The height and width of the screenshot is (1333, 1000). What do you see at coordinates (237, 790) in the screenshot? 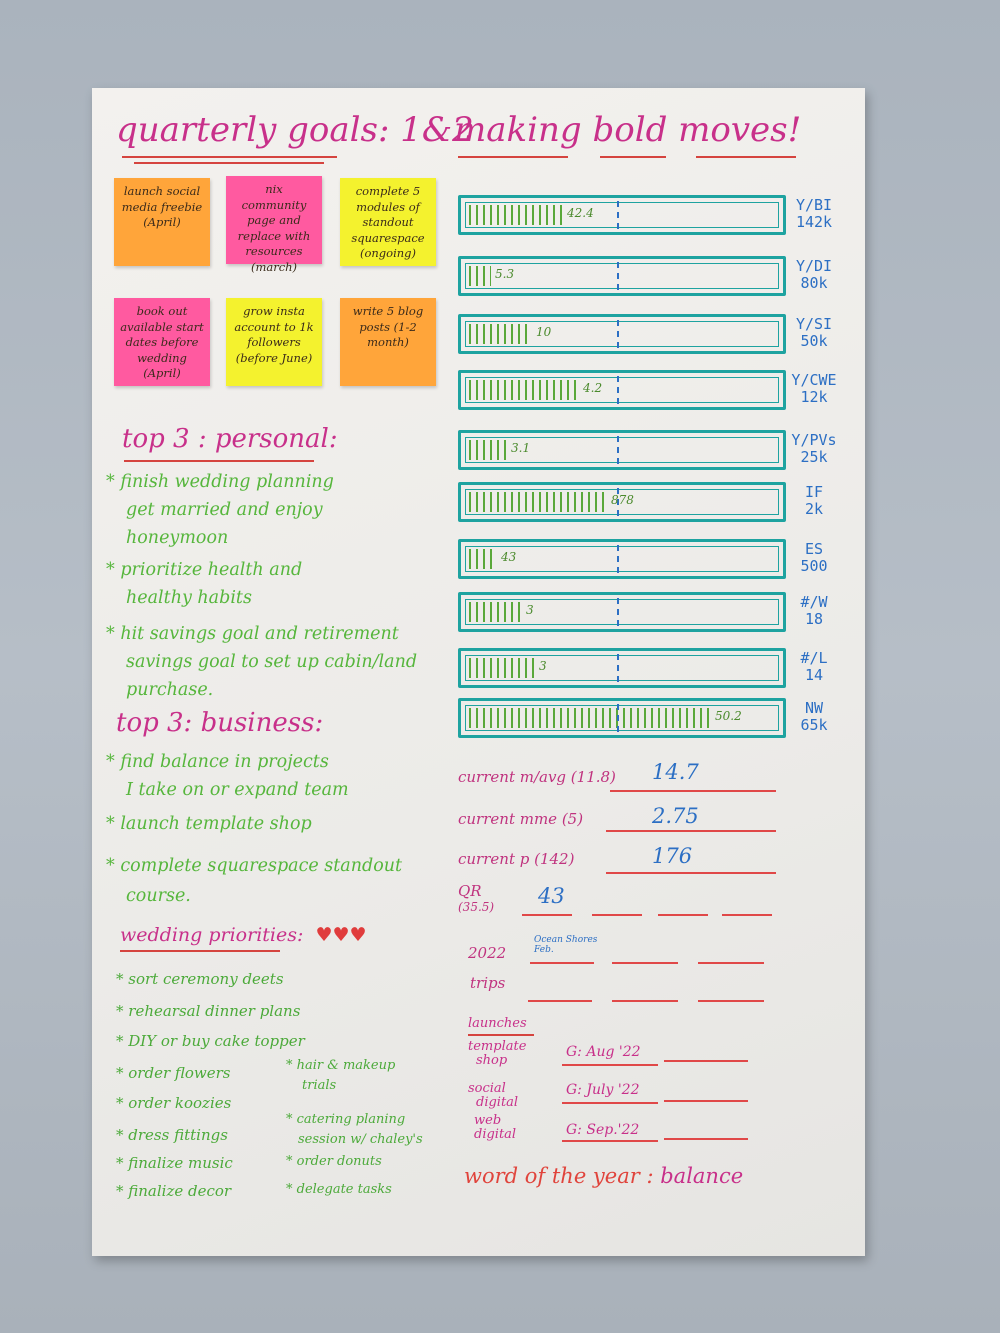
I see `list-item: I take on or expand team` at bounding box center [237, 790].